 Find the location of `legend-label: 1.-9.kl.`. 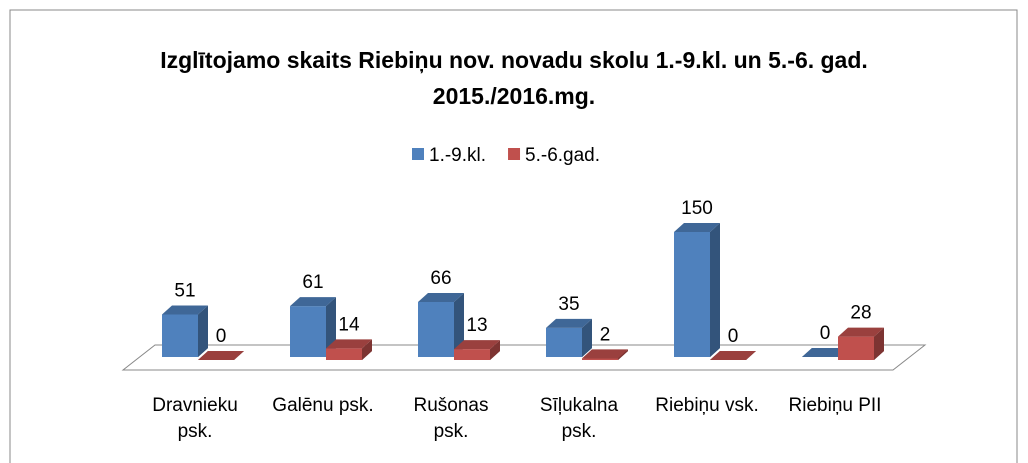

legend-label: 1.-9.kl. is located at coordinates (457, 155).